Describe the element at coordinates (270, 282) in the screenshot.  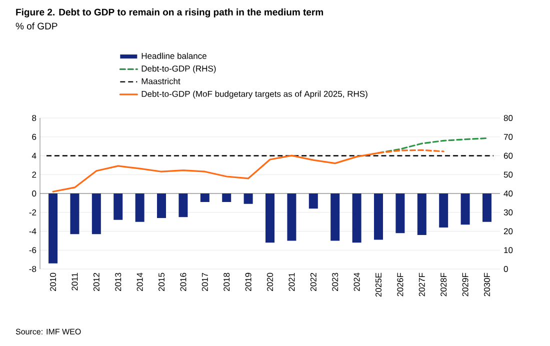
I see `x-tick-label: 2020` at that location.